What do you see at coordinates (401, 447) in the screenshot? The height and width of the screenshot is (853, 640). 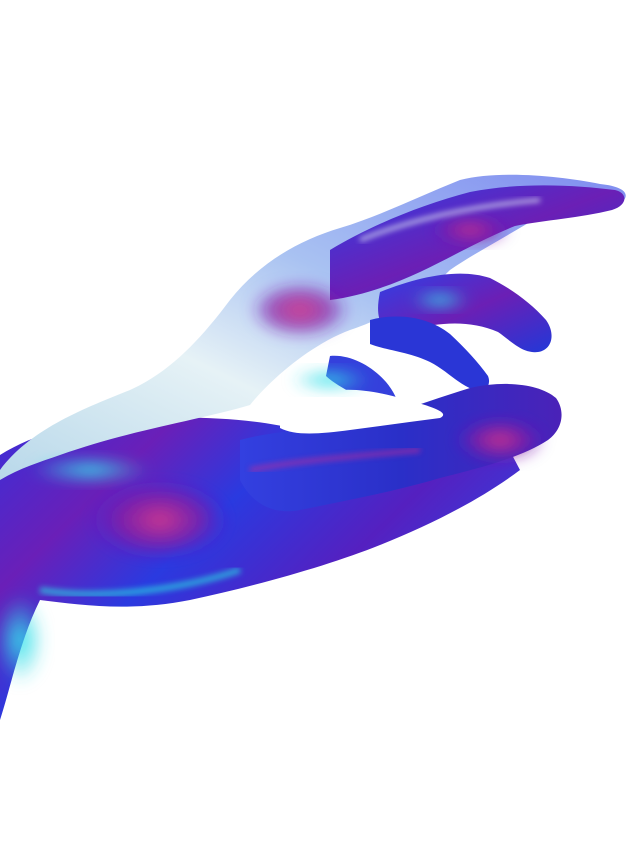 I see `palm-thumb-shape` at bounding box center [401, 447].